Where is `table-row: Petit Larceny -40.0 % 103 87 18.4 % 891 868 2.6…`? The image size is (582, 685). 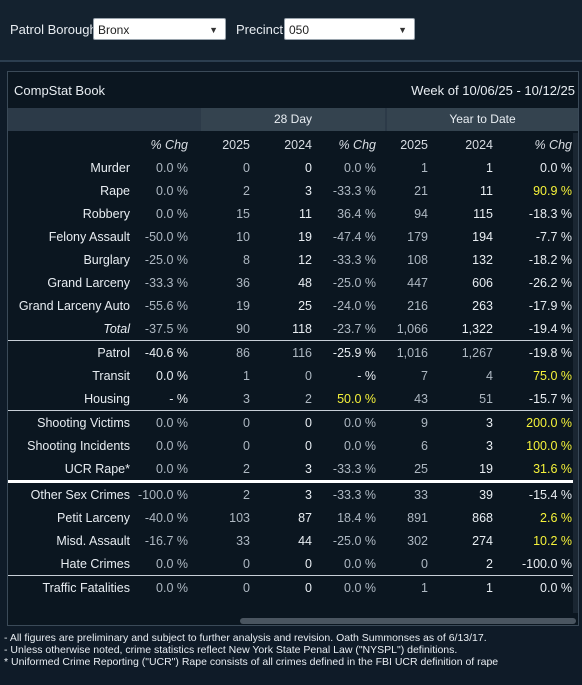 table-row: Petit Larceny -40.0 % 103 87 18.4 % 891 868 2.6… is located at coordinates (293, 517).